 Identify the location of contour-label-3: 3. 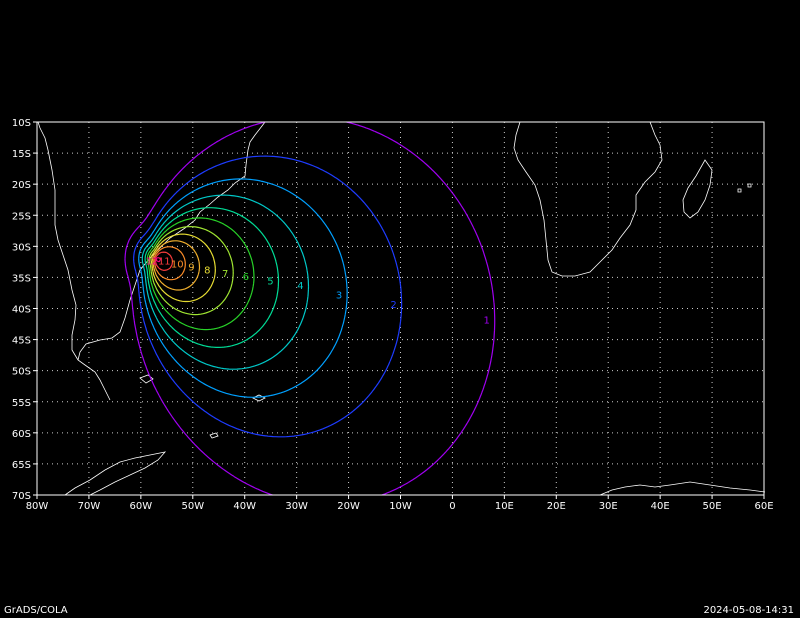
(339, 296).